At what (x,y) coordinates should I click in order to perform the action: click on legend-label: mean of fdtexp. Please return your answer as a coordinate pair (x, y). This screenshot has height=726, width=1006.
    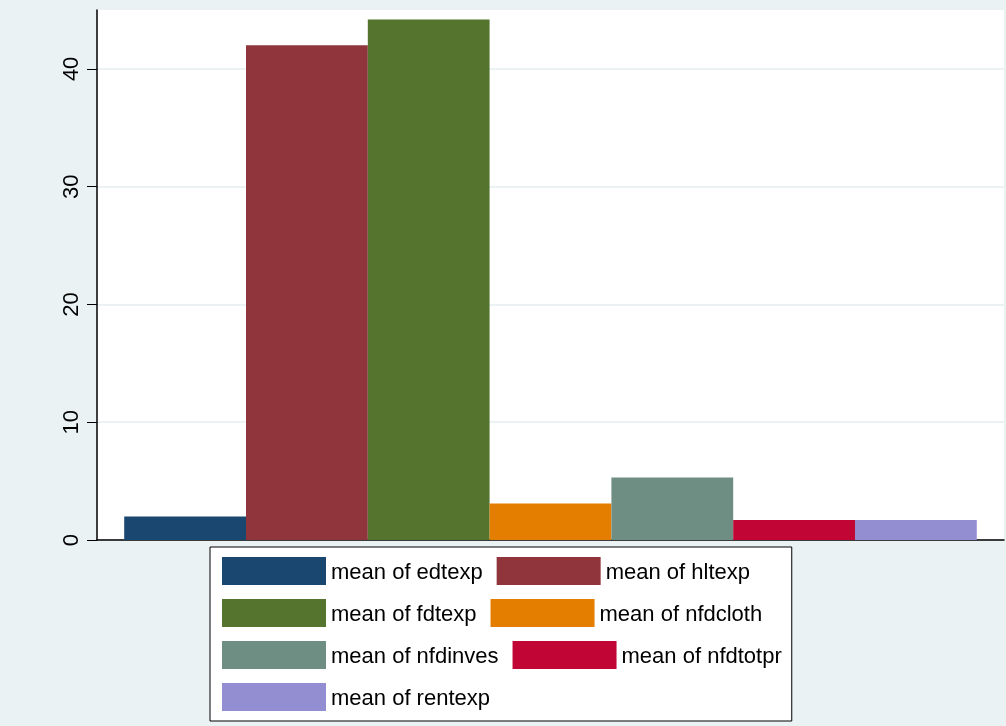
    Looking at the image, I should click on (404, 613).